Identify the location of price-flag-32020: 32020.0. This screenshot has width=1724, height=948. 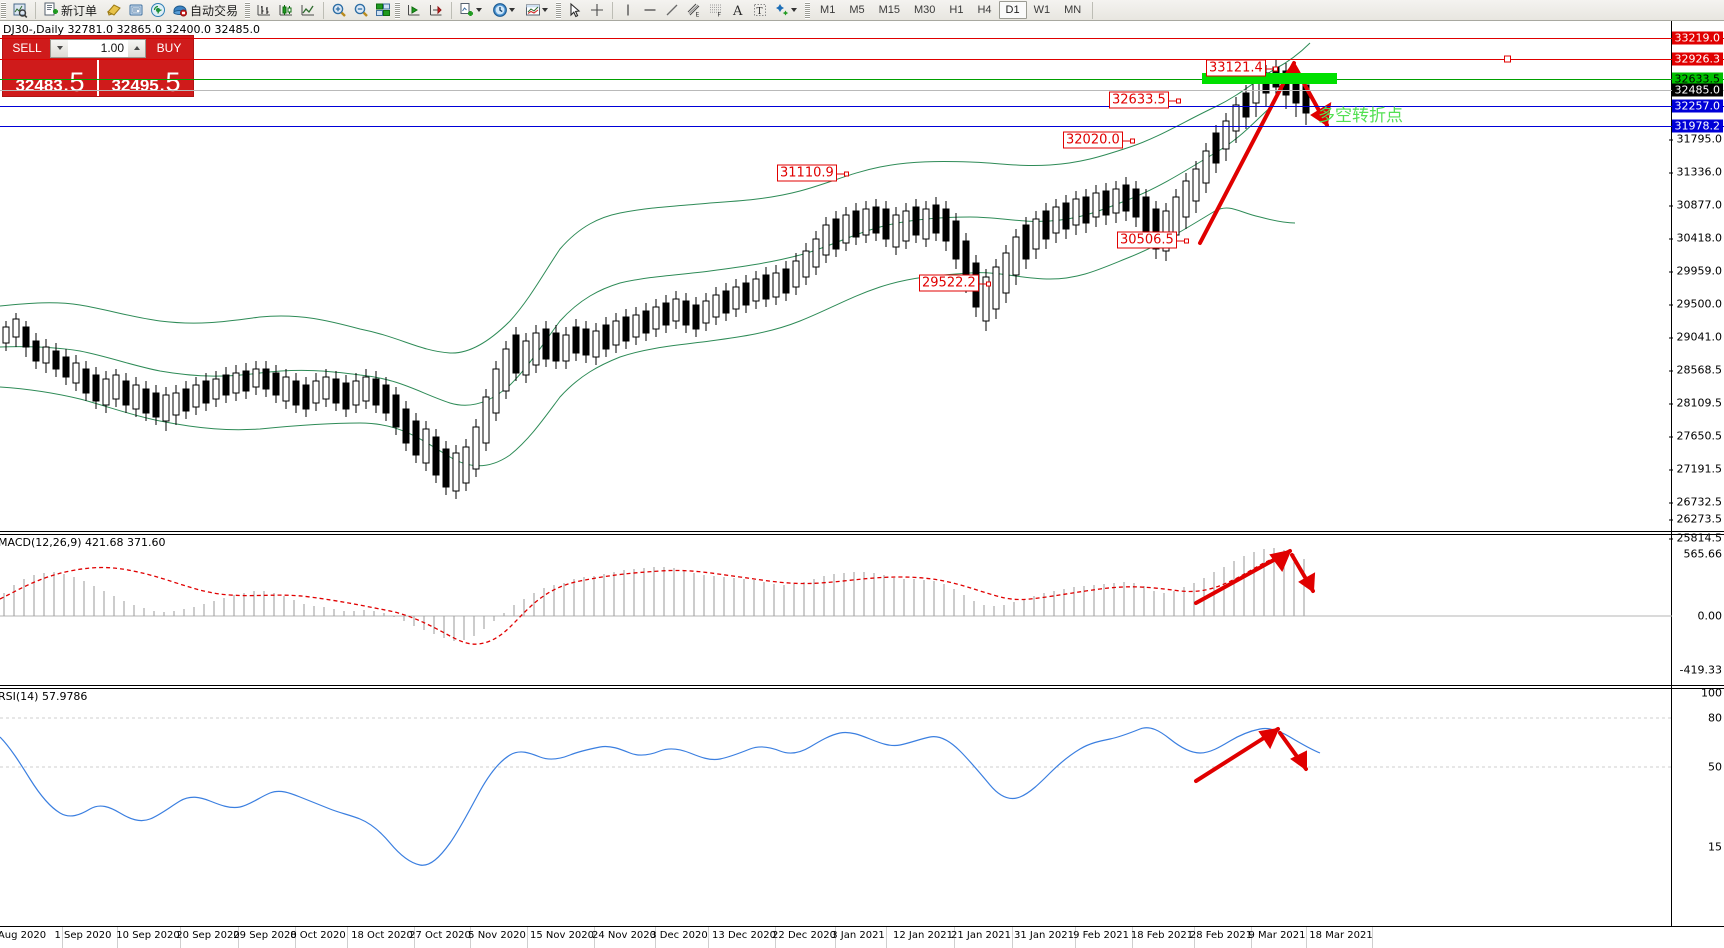
(1099, 140).